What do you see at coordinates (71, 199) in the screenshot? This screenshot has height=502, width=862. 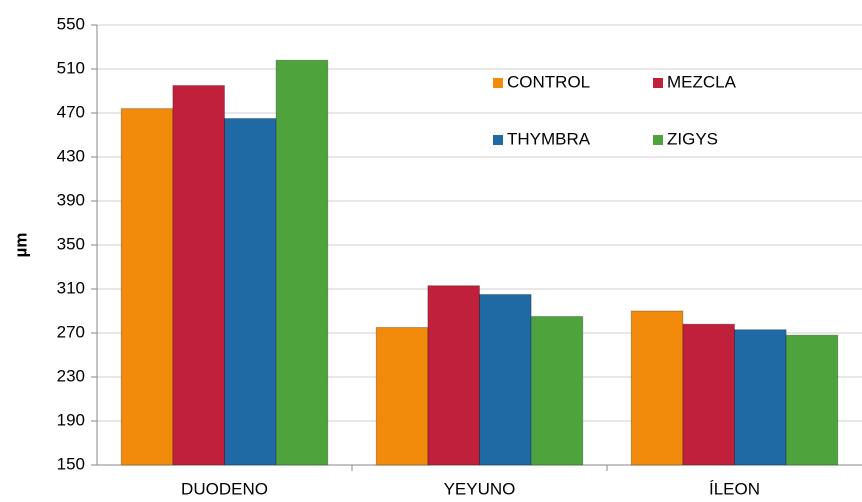 I see `y-tick-label: 390` at bounding box center [71, 199].